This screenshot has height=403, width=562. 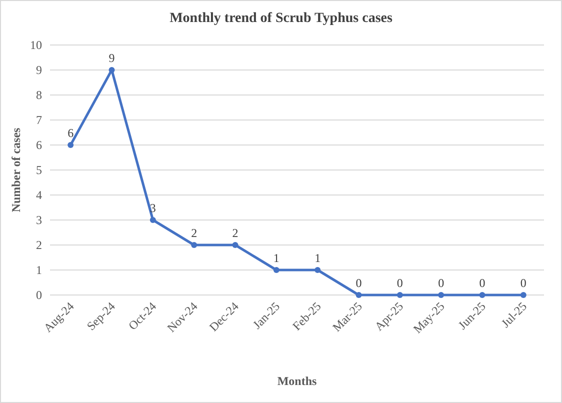 What do you see at coordinates (297, 381) in the screenshot?
I see `x-axis-title: Months` at bounding box center [297, 381].